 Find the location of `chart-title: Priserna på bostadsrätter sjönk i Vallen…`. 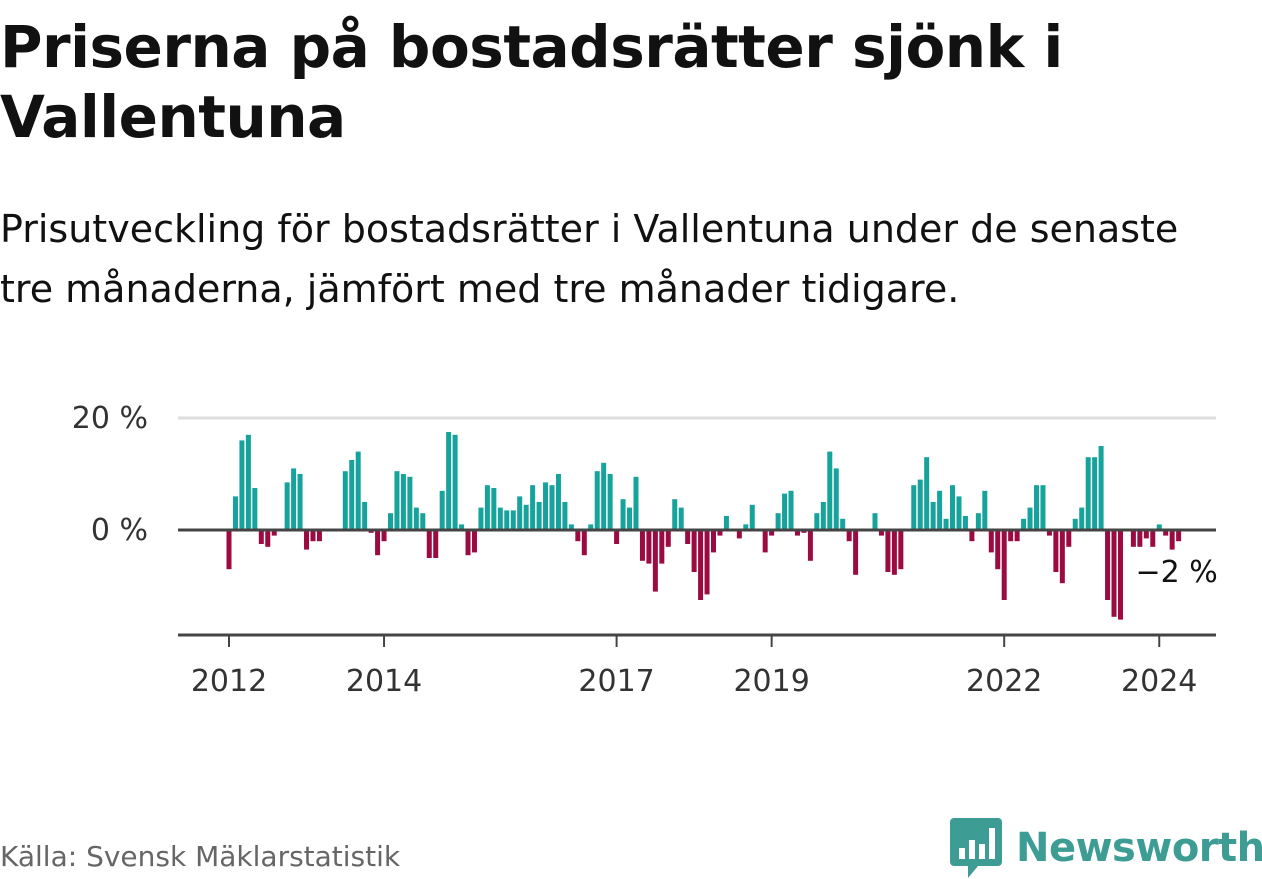

chart-title: Priserna på bostadsrätter sjönk i Vallen… is located at coordinates (531, 82).